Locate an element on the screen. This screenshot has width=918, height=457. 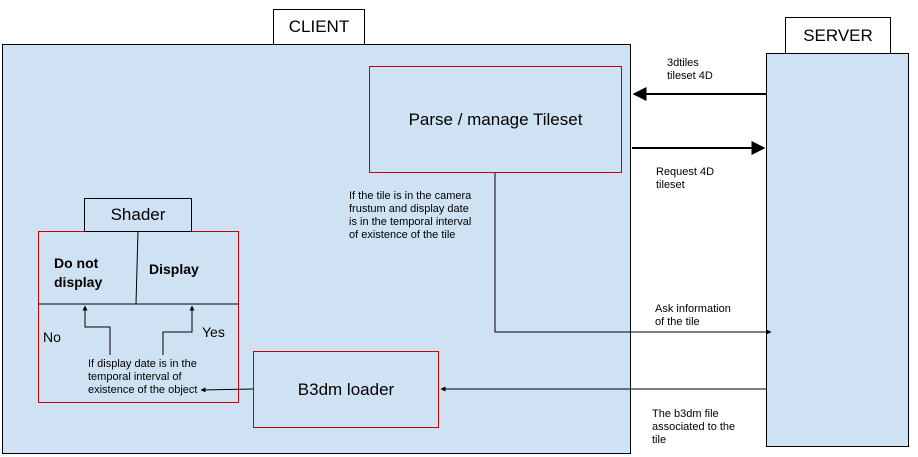
tileset-4d-label: 3dtiles tileset 4D is located at coordinates (690, 69).